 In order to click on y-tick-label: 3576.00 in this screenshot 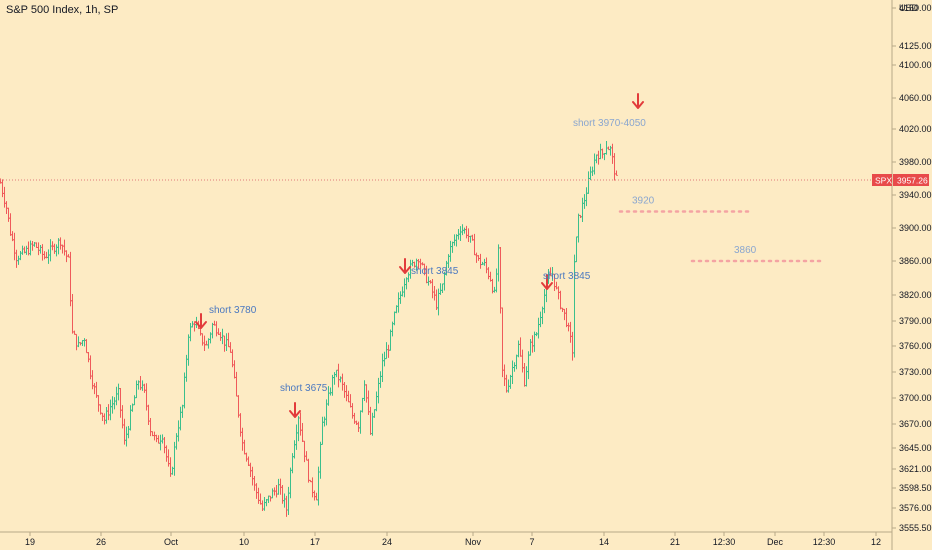, I will do `click(915, 508)`.